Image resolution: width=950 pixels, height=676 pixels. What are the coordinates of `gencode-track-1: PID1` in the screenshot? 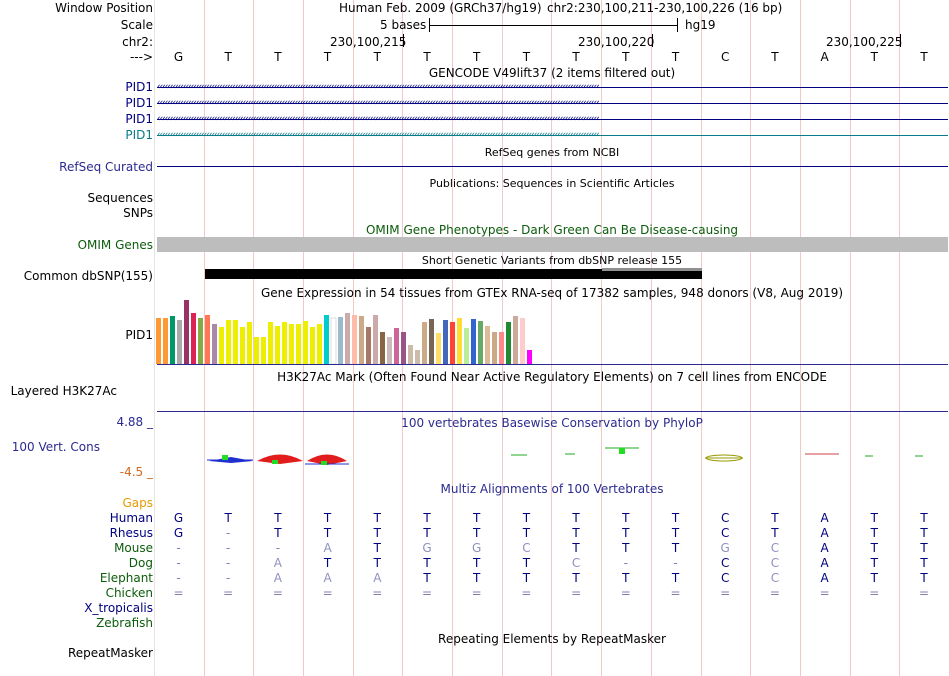 It's located at (139, 87).